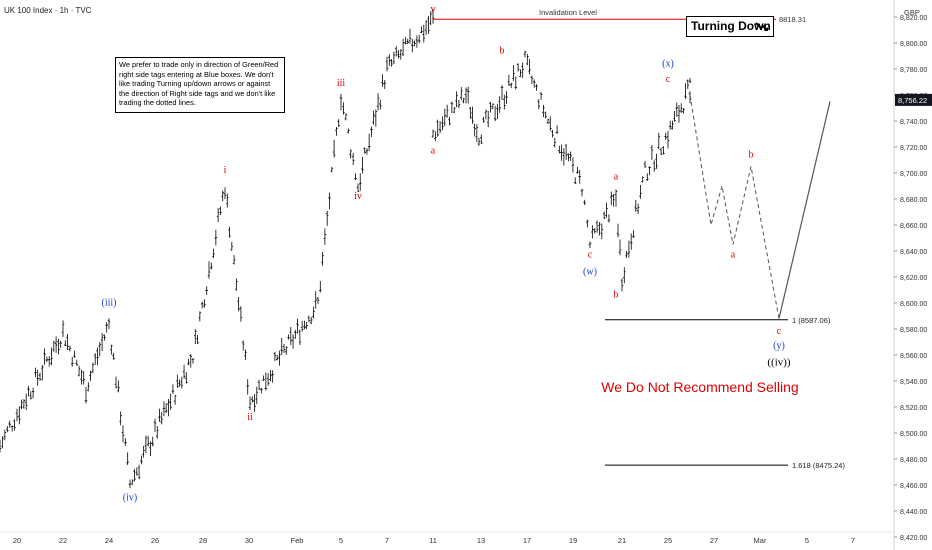  Describe the element at coordinates (590, 271) in the screenshot. I see `wave-label: (w)` at that location.